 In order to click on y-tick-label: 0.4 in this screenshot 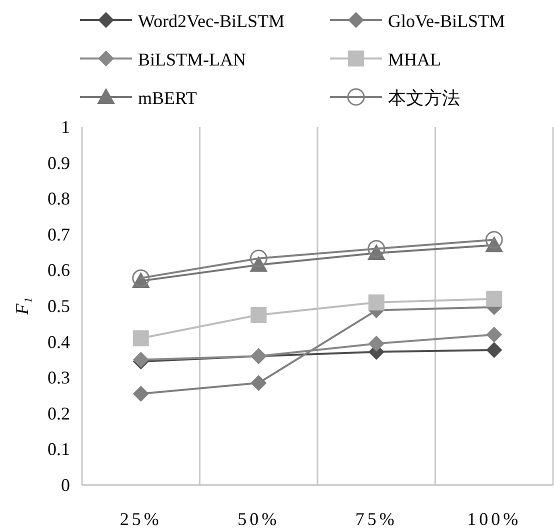, I will do `click(59, 342)`.